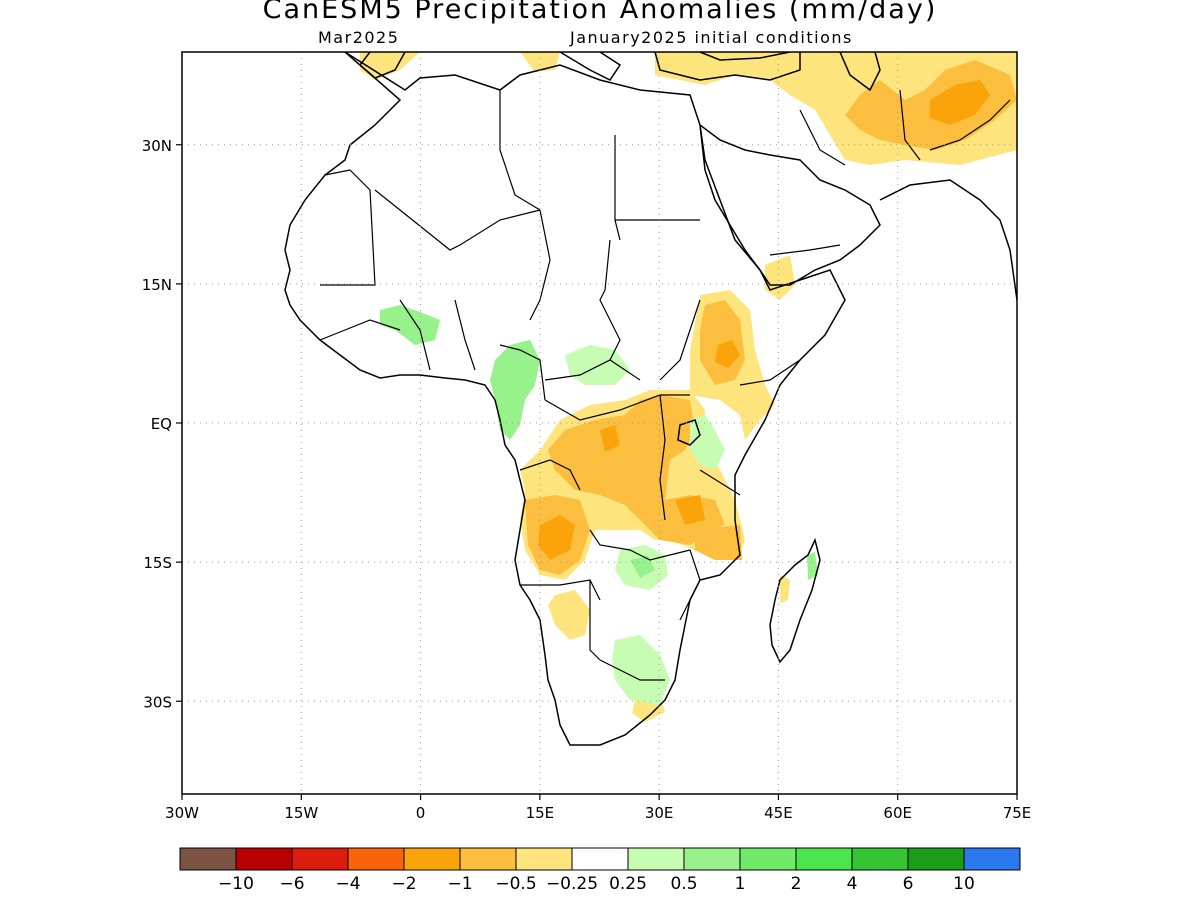 This screenshot has height=900, width=1200. Describe the element at coordinates (795, 600) in the screenshot. I see `madagascar-coastline` at that location.